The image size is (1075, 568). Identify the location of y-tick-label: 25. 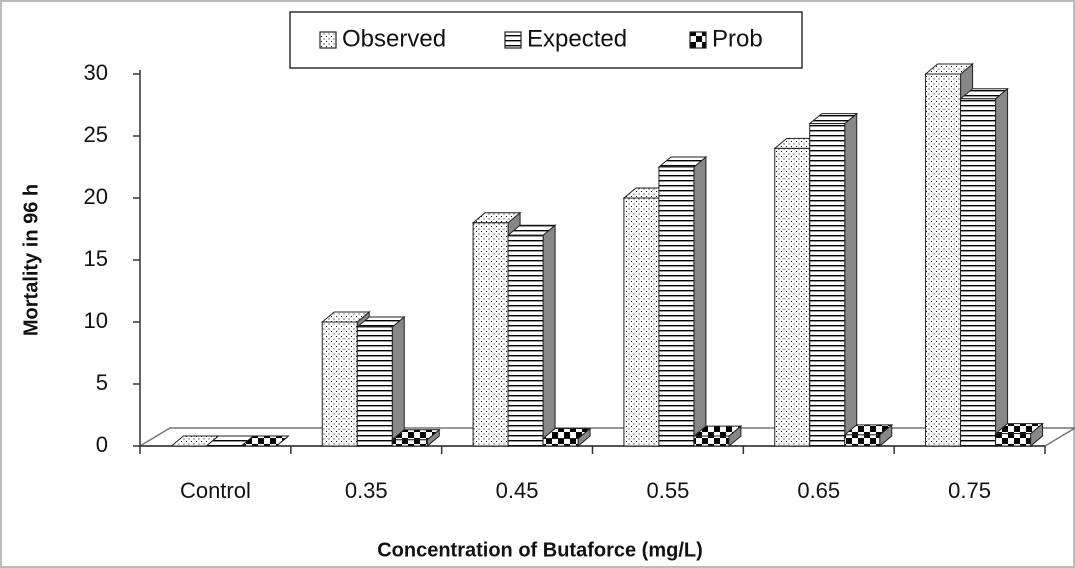
(96, 134).